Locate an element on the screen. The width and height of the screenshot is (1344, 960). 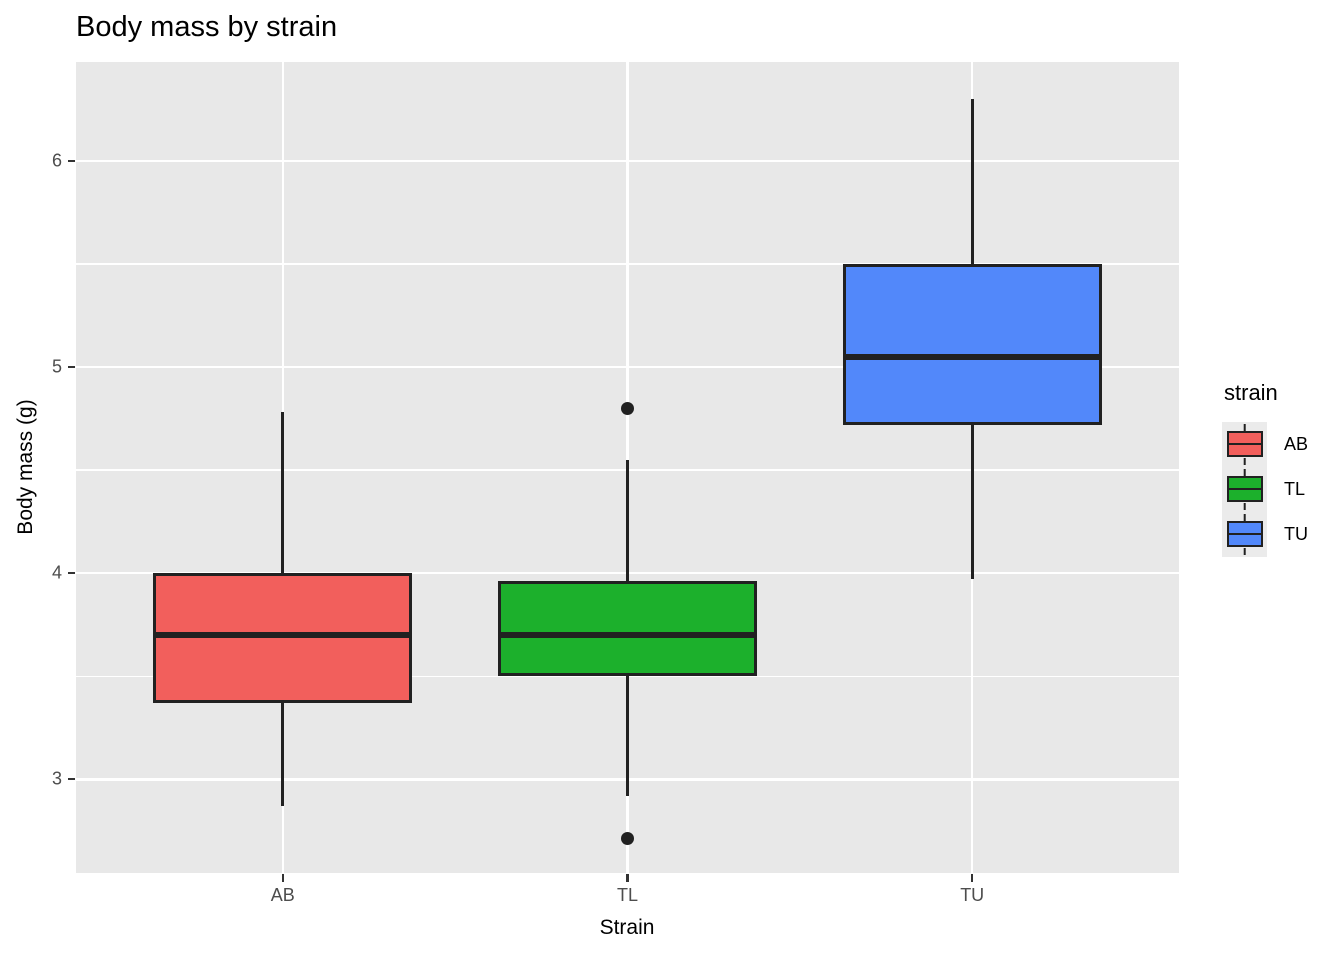
y-tick-label: 6 is located at coordinates (56, 160).